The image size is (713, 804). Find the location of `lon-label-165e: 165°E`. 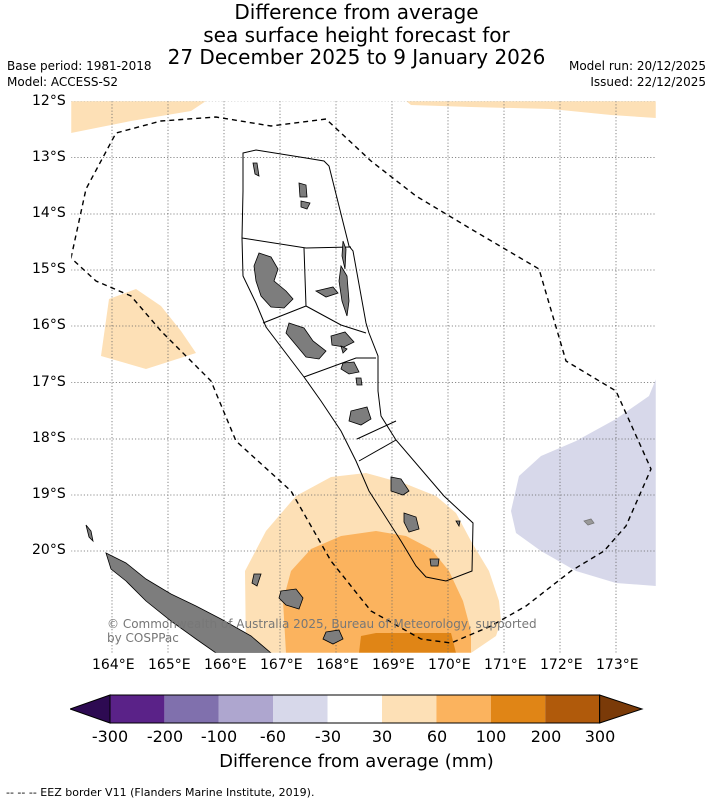

lon-label-165e: 165°E is located at coordinates (169, 665).